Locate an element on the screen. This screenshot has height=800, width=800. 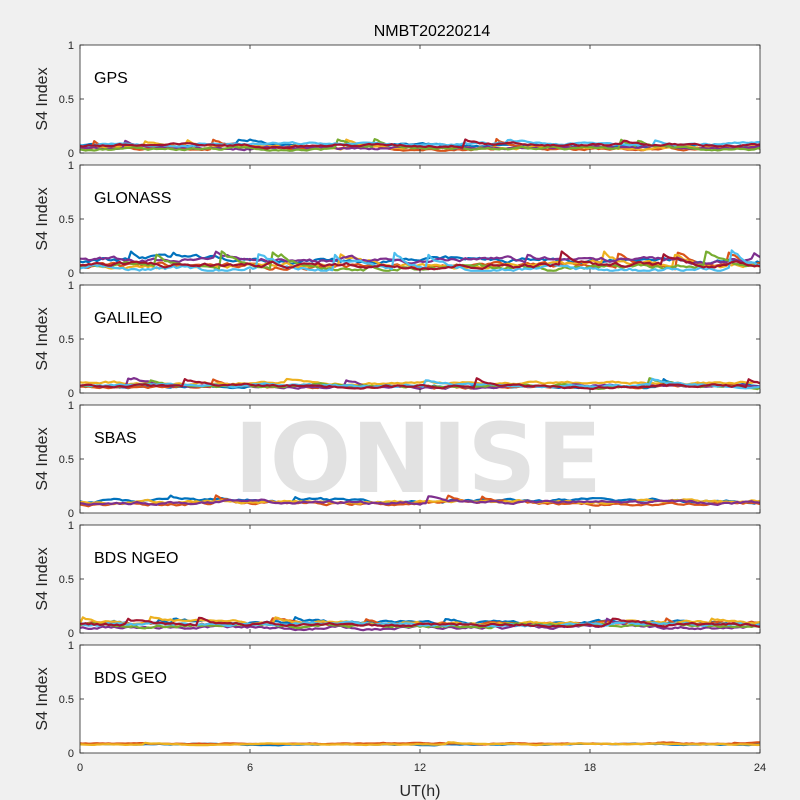
panel-gps: 0 0.5 1 GPS S4 Index is located at coordinates (397, 100).